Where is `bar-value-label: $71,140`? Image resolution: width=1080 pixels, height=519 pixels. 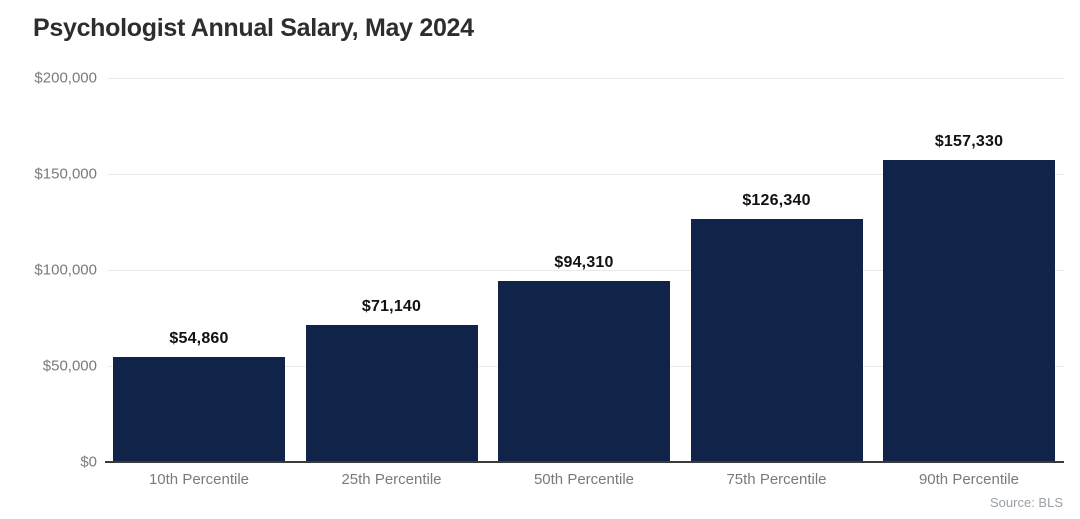
bar-value-label: $71,140 is located at coordinates (391, 307).